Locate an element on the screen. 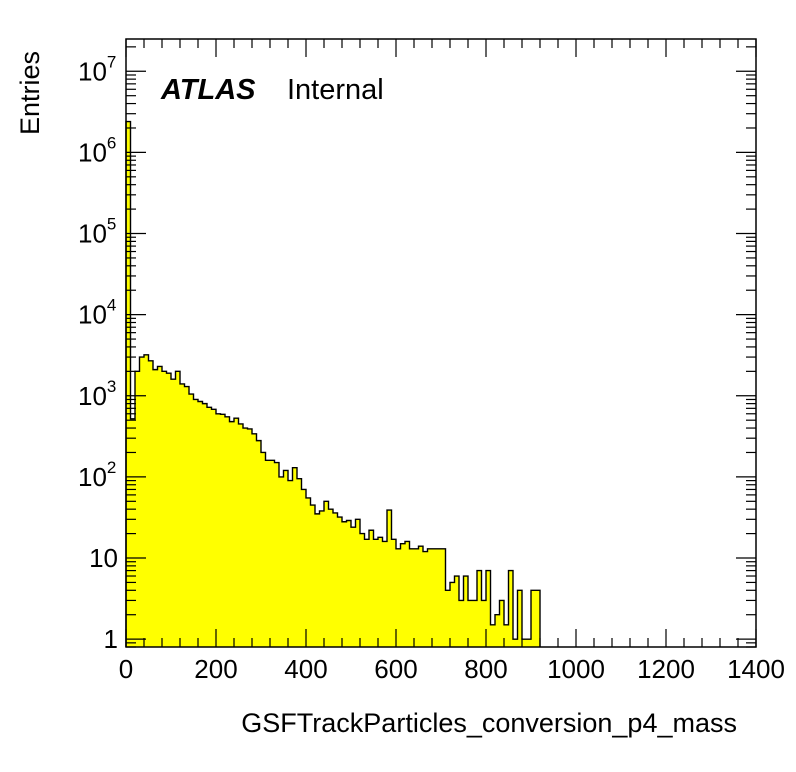 Image resolution: width=796 pixels, height=772 pixels. x-tick-label: 400 is located at coordinates (305, 669).